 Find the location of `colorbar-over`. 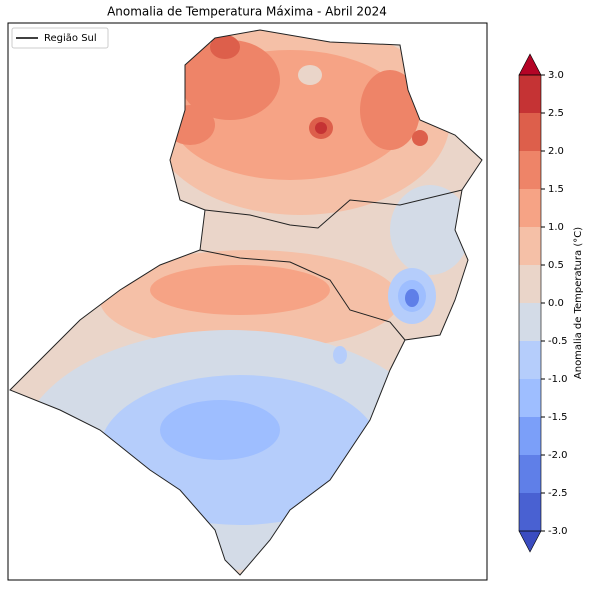

colorbar-over is located at coordinates (530, 64).